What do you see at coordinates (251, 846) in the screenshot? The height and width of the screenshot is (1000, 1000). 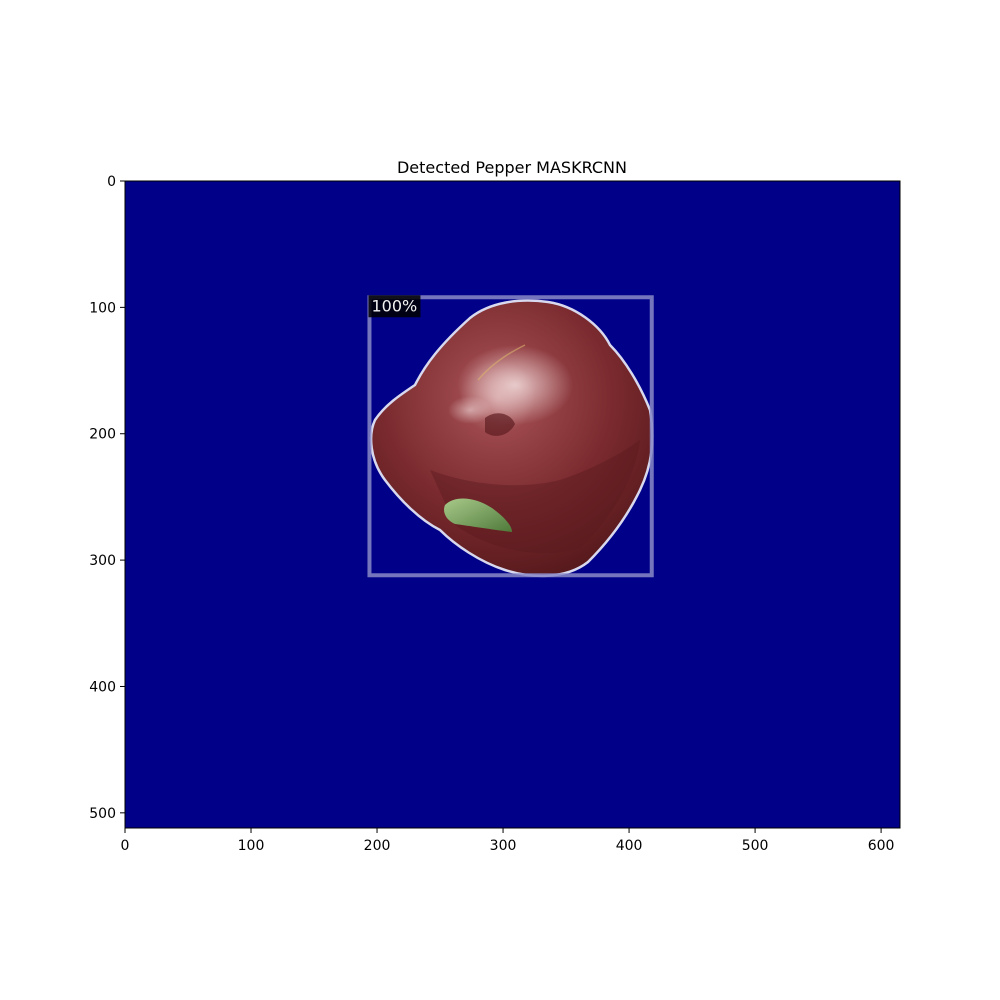 I see `x-tick-label: 100` at bounding box center [251, 846].